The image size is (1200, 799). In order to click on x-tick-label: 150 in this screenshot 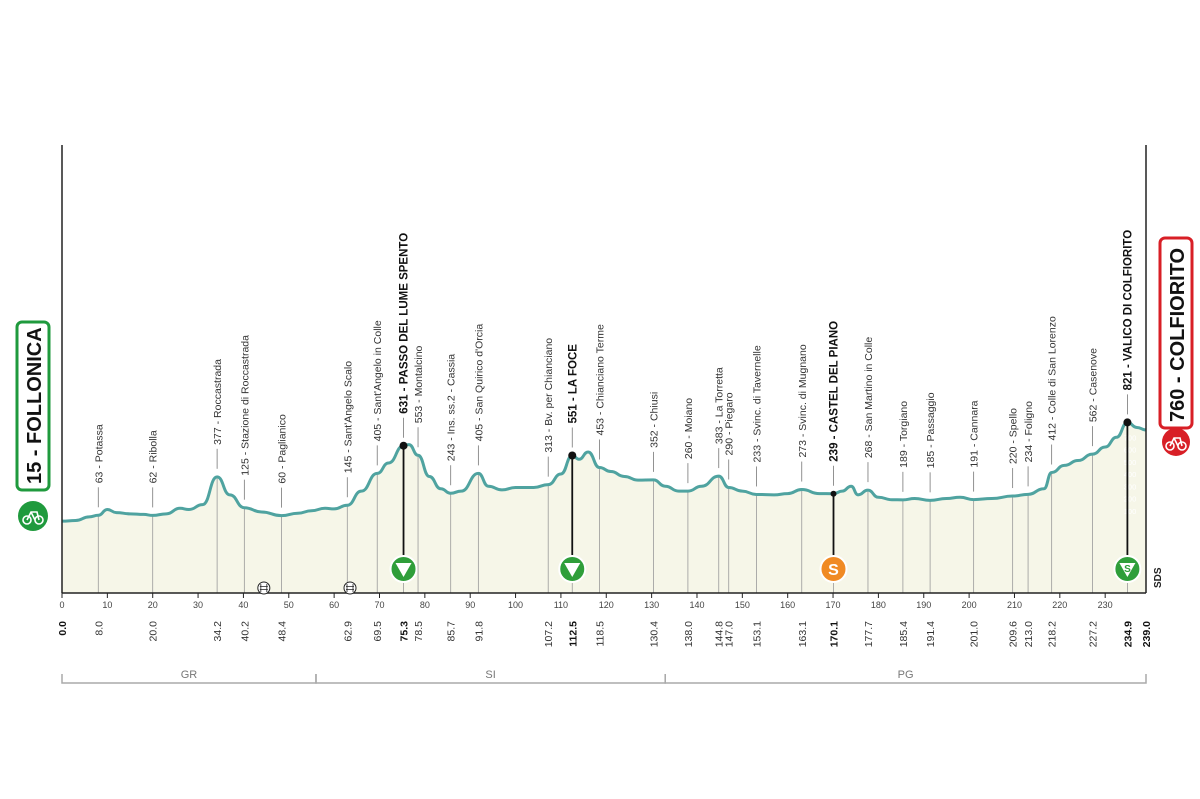, I will do `click(742, 605)`.